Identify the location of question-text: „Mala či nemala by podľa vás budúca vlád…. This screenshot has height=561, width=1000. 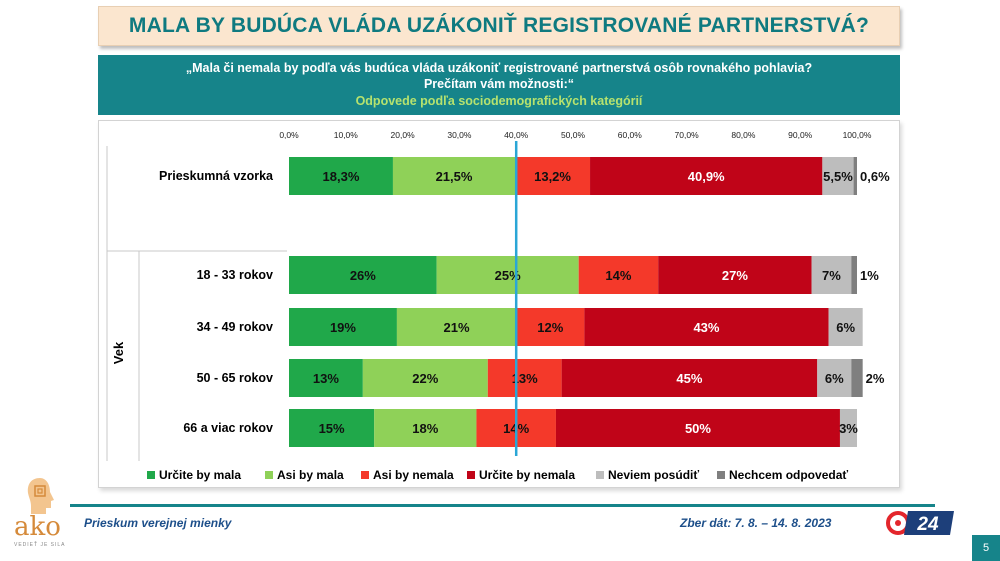
(499, 76).